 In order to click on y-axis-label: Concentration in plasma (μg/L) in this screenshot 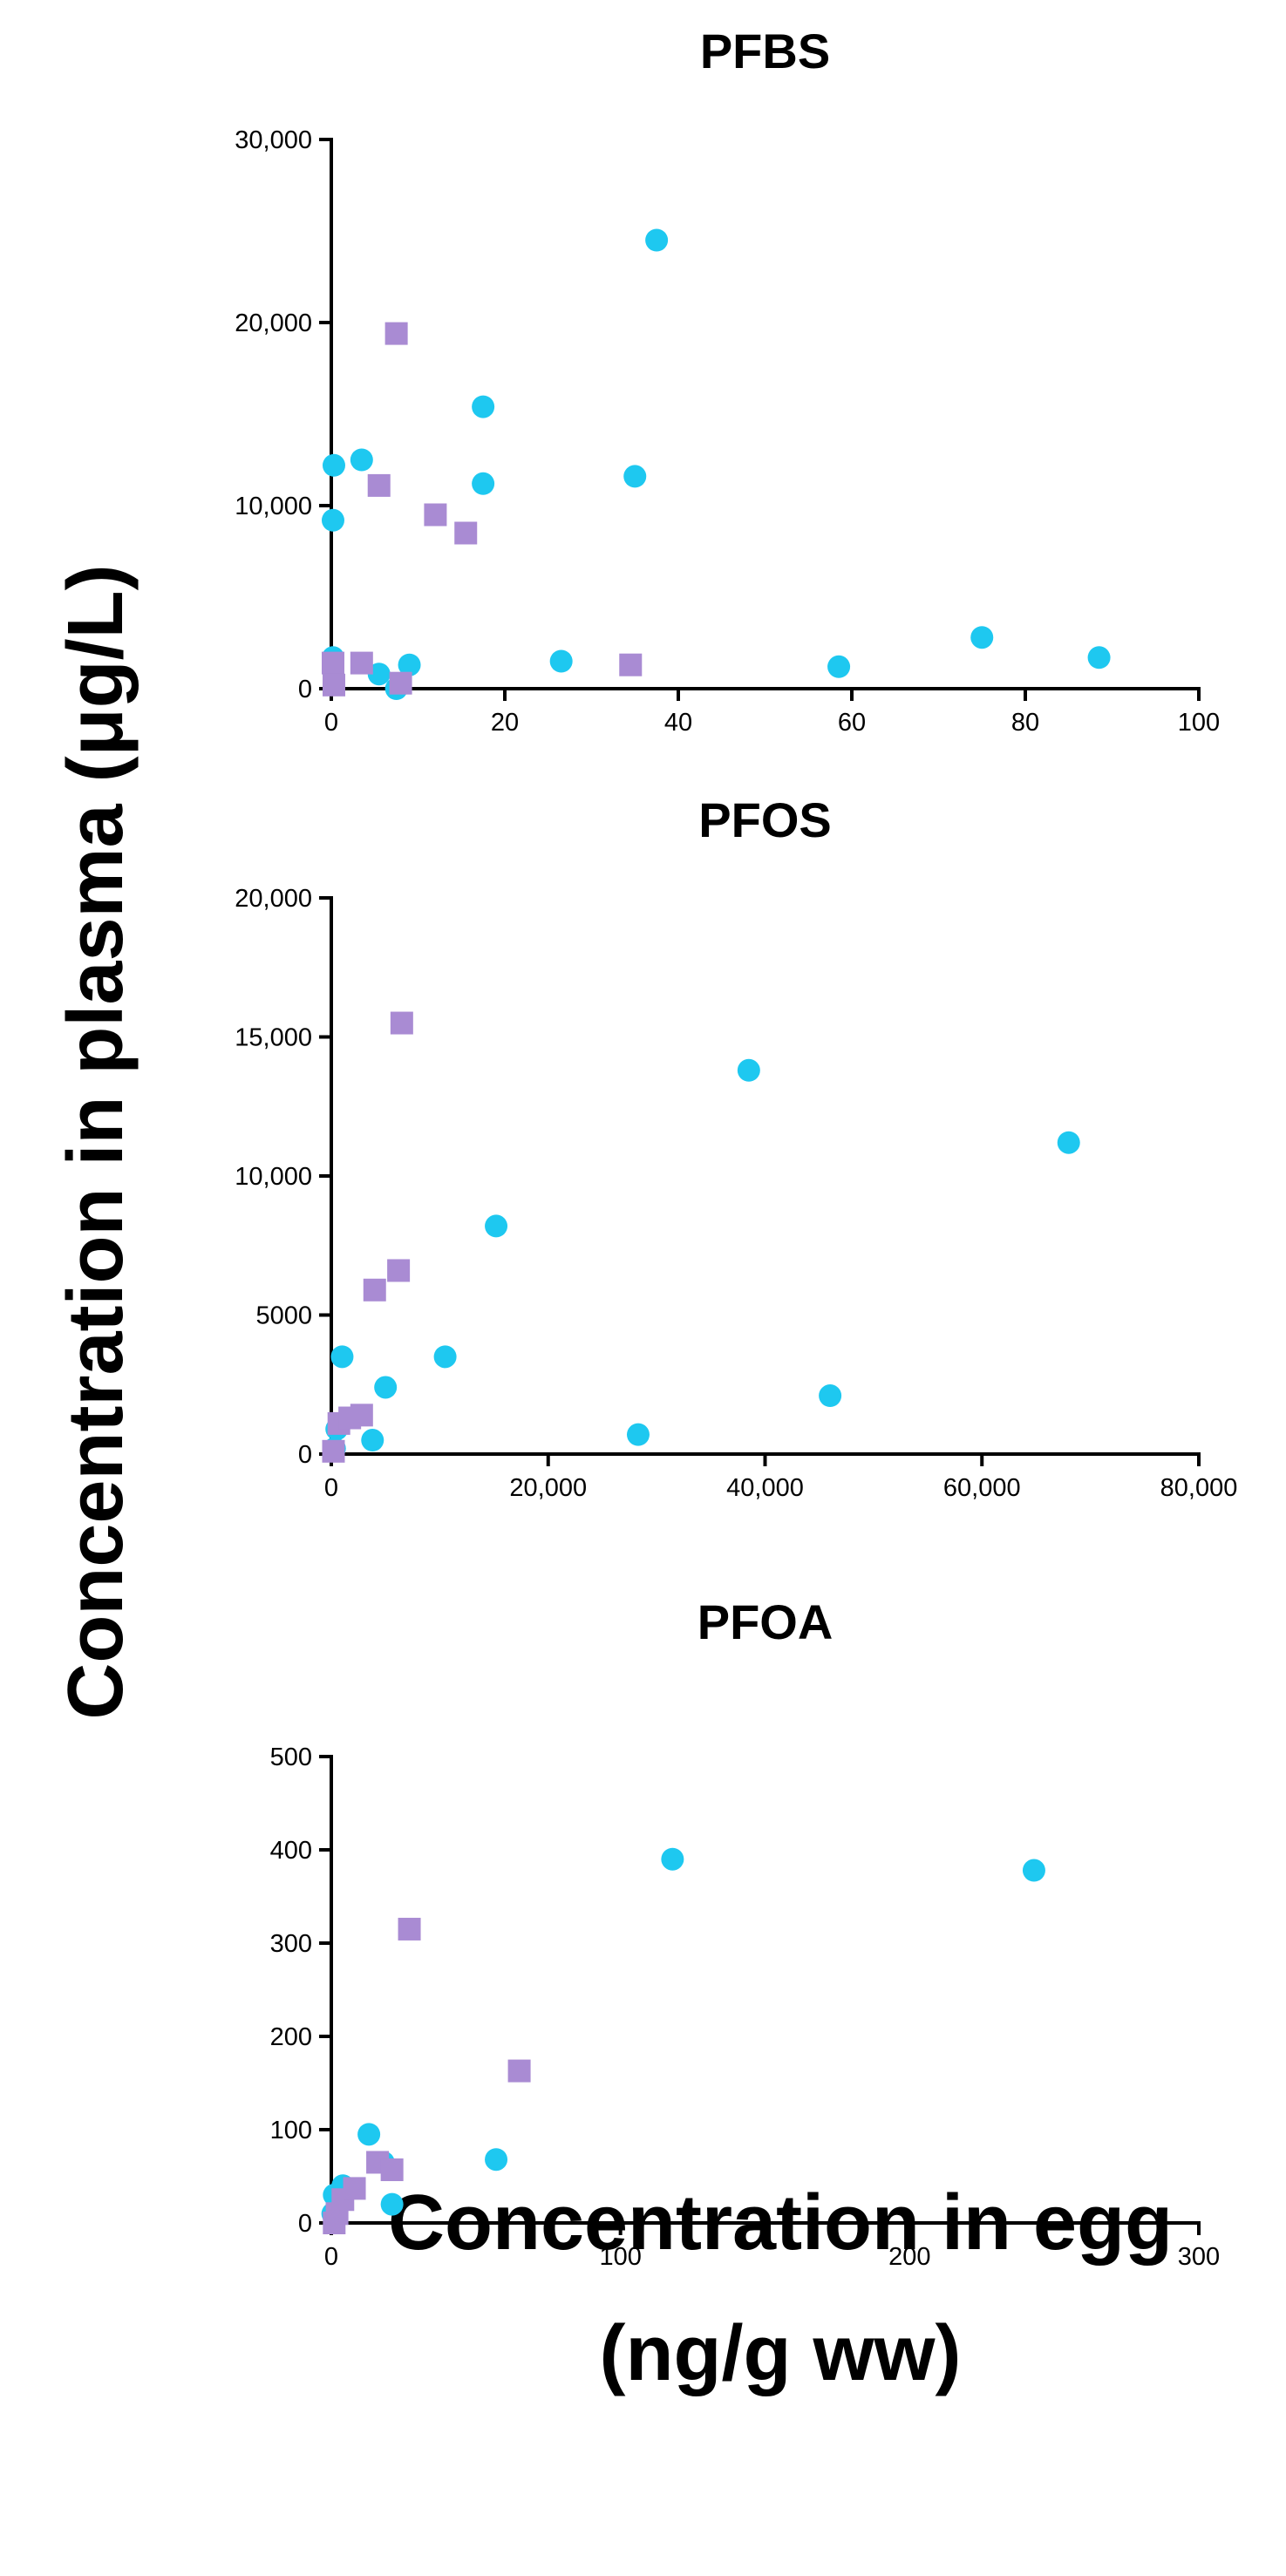, I will do `click(95, 1141)`.